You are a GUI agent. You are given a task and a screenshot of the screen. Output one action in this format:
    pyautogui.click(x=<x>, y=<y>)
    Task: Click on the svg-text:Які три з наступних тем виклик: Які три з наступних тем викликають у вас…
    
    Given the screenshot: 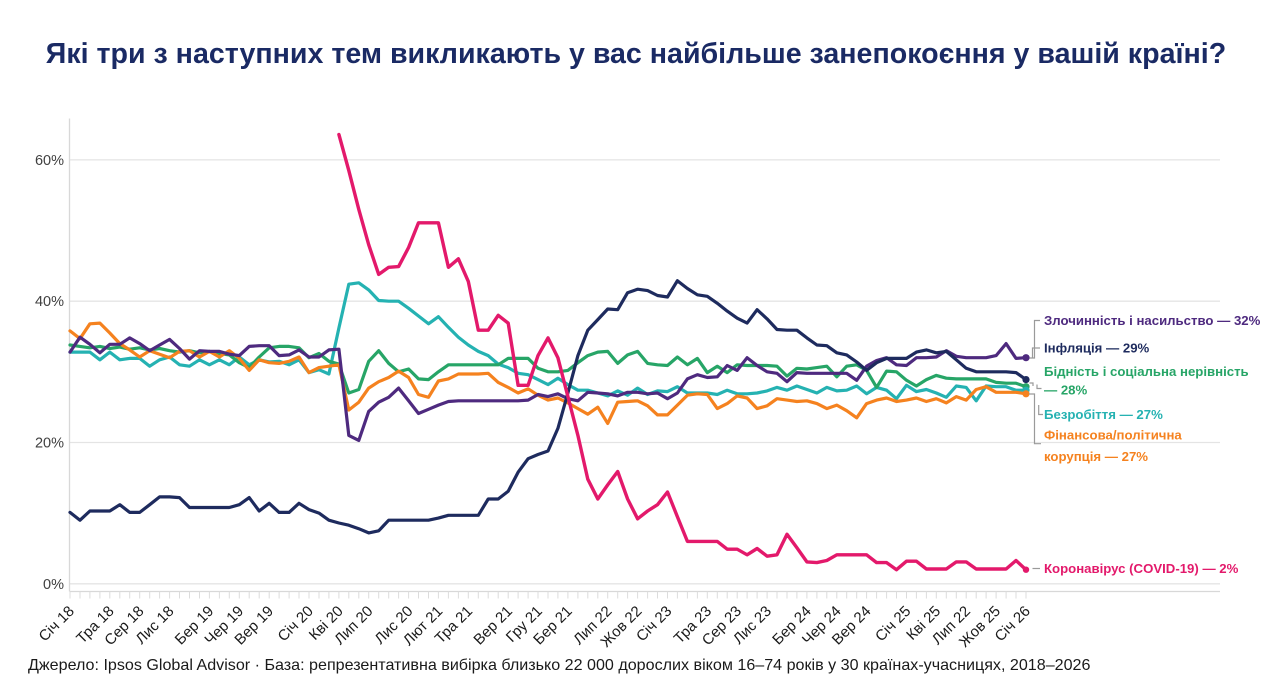 What is the action you would take?
    pyautogui.click(x=636, y=54)
    